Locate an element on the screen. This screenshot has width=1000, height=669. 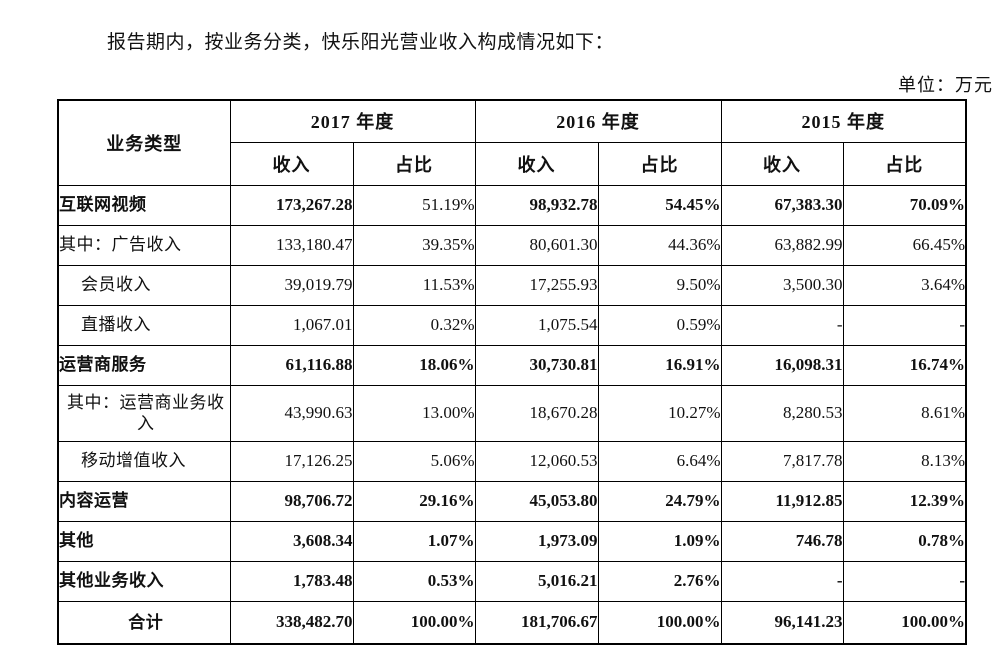
cell-value: 70.09% is located at coordinates (904, 205).